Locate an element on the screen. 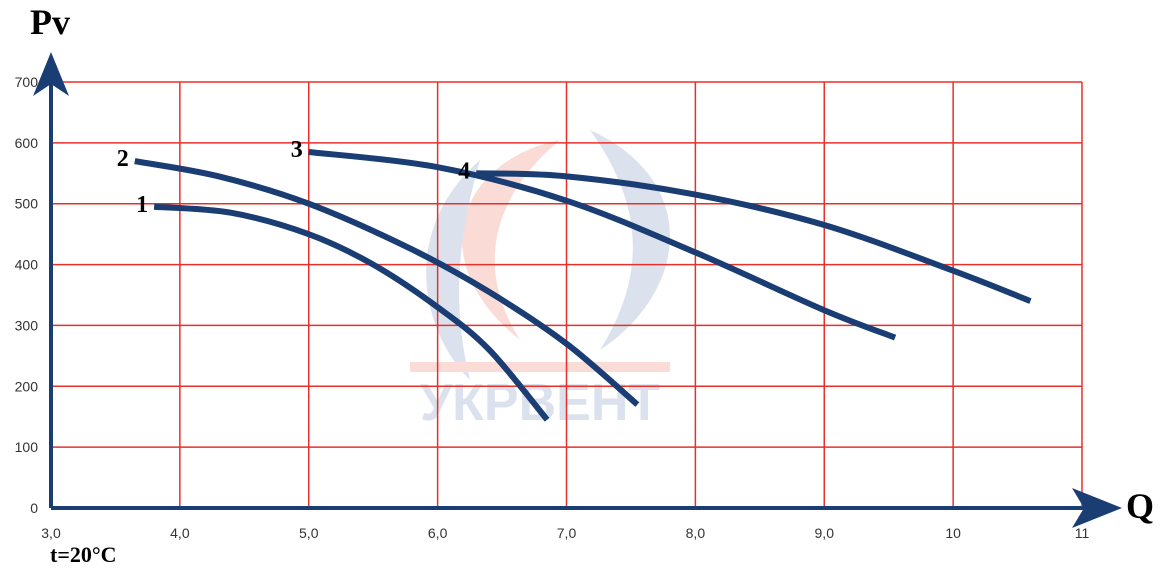  temperature-note: t=20°C is located at coordinates (83, 554).